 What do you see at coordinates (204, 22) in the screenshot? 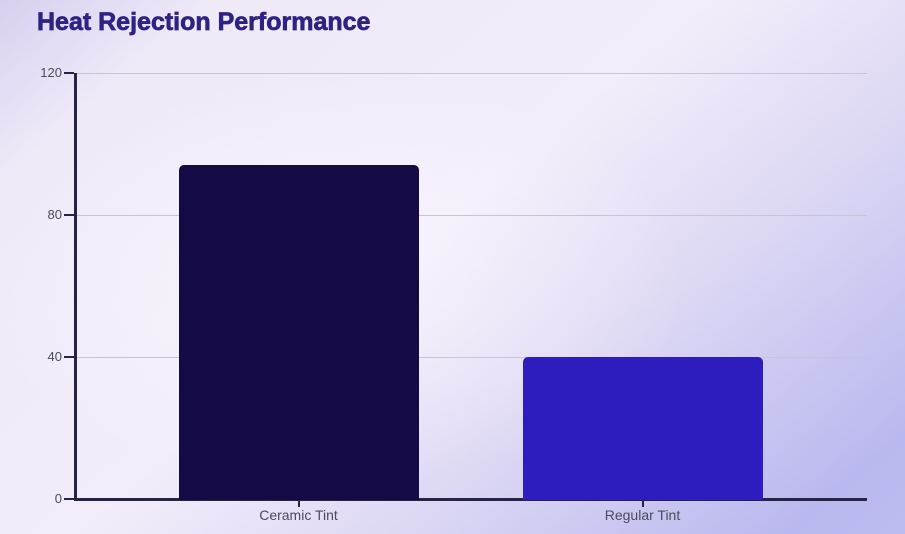
I see `chart-title: Heat Rejection Performance` at bounding box center [204, 22].